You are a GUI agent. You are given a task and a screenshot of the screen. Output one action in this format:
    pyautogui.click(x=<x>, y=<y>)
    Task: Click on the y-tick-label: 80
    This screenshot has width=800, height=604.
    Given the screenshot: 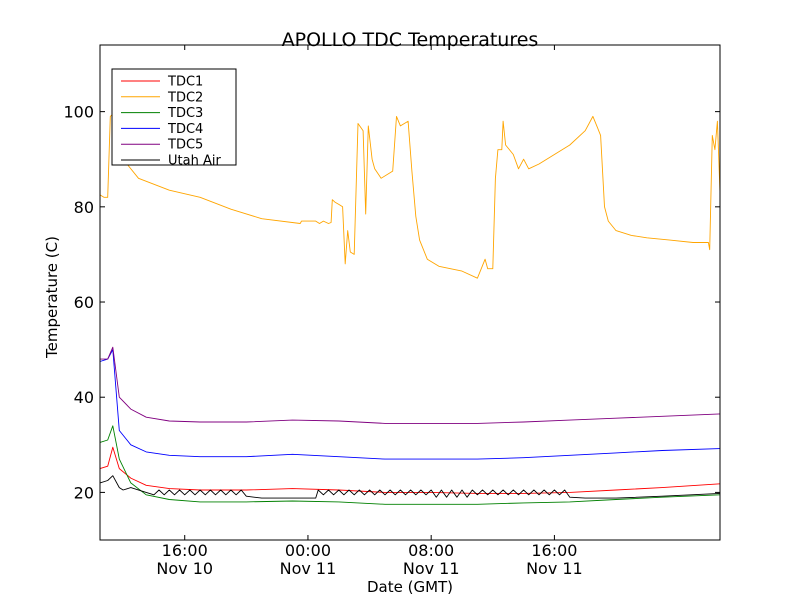 What is the action you would take?
    pyautogui.click(x=84, y=207)
    